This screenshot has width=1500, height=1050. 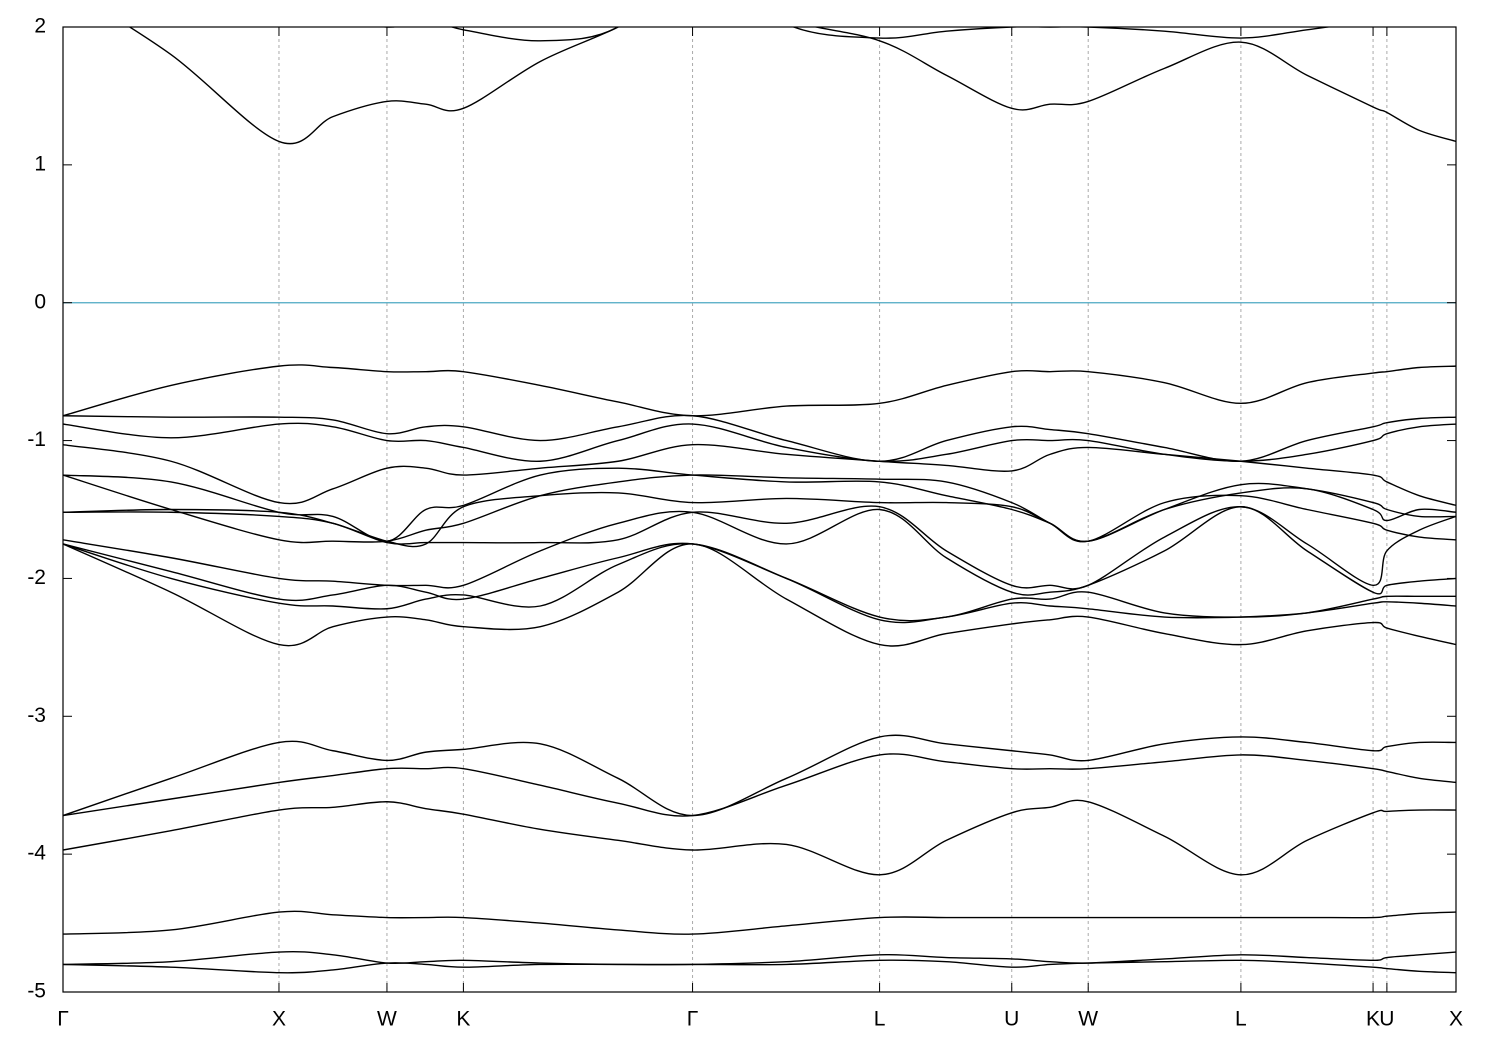 What do you see at coordinates (36, 991) in the screenshot?
I see `y-tick-label: -5` at bounding box center [36, 991].